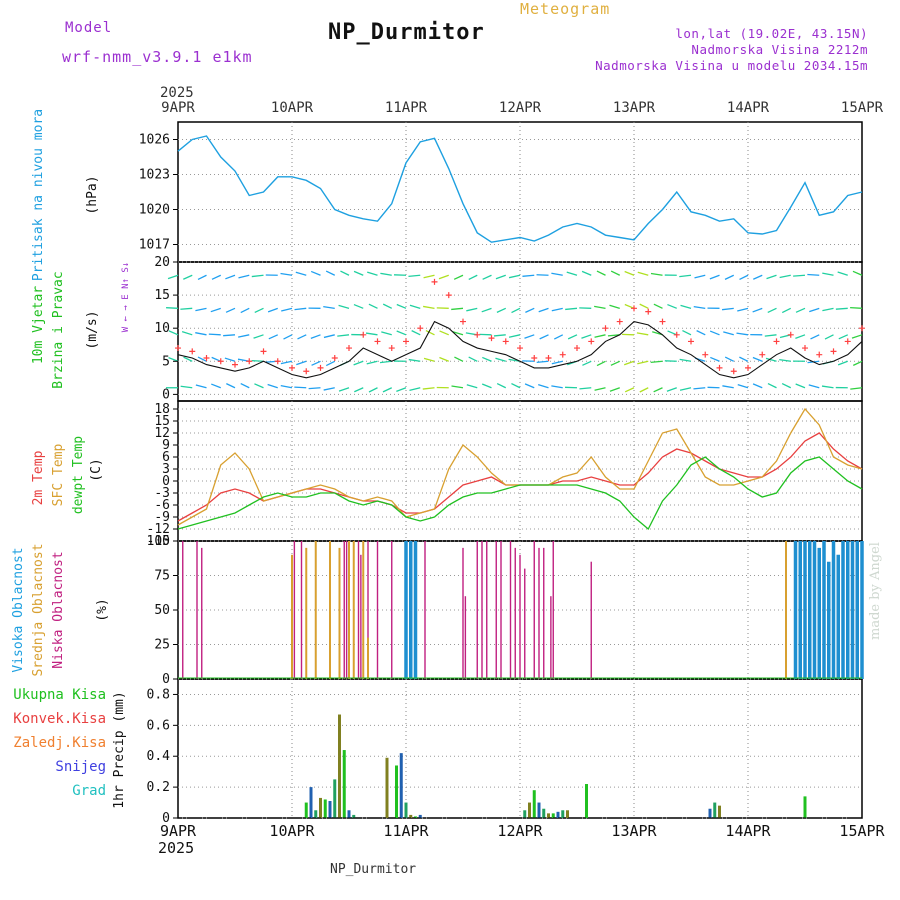  What do you see at coordinates (89, 28) in the screenshot?
I see `model-label: Model` at bounding box center [89, 28].